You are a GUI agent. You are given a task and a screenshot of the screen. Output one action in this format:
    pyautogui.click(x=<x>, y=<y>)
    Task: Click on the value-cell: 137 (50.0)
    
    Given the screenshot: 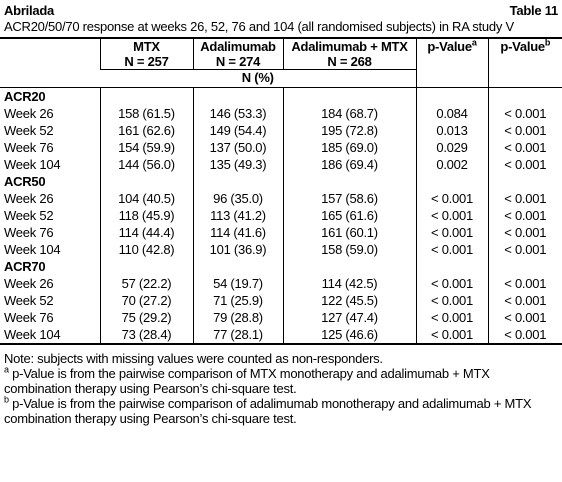 What is the action you would take?
    pyautogui.click(x=237, y=147)
    